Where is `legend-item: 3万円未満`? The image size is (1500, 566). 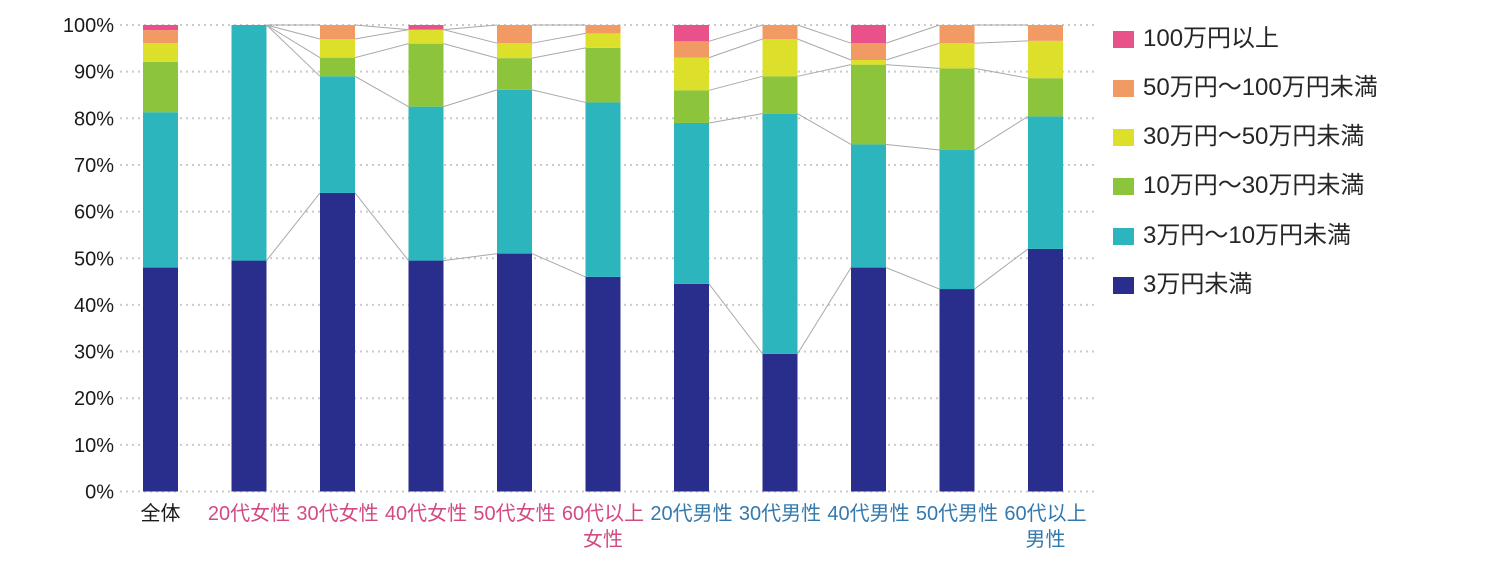
legend-item: 3万円未満 is located at coordinates (1182, 285).